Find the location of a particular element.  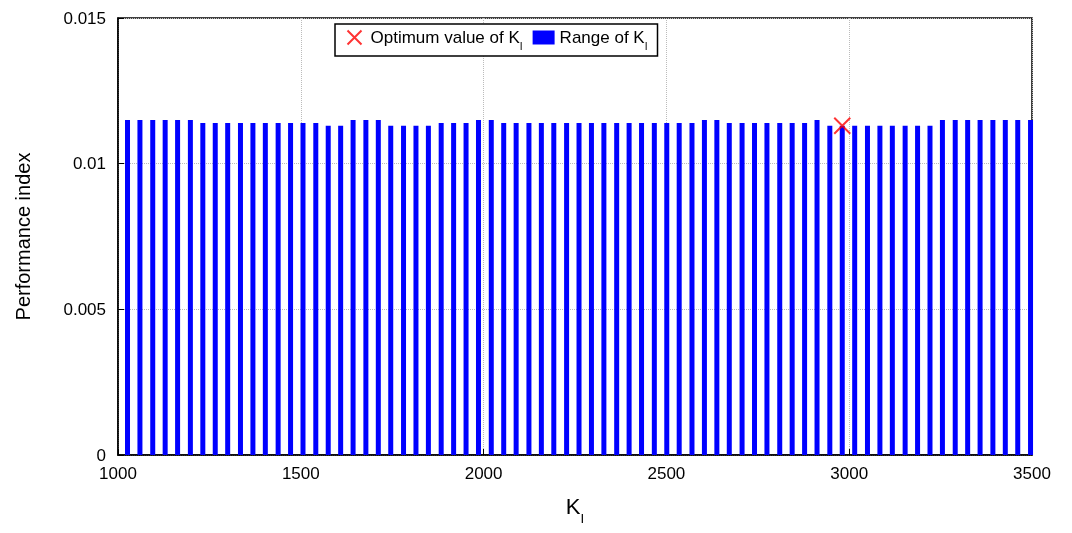

y-tick-label: 0.005 is located at coordinates (84, 309).